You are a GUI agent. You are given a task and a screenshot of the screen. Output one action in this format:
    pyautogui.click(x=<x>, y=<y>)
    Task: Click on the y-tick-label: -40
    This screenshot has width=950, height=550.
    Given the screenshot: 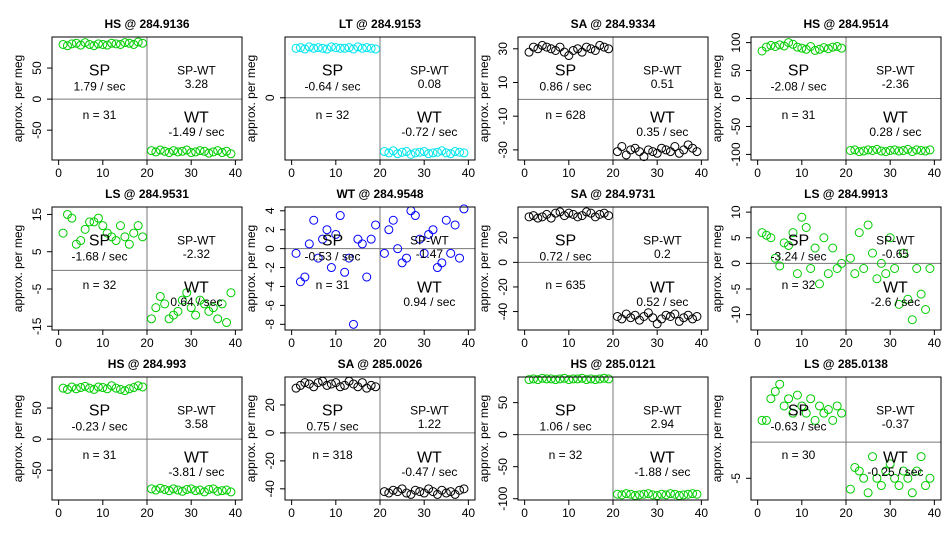 What is the action you would take?
    pyautogui.click(x=270, y=489)
    